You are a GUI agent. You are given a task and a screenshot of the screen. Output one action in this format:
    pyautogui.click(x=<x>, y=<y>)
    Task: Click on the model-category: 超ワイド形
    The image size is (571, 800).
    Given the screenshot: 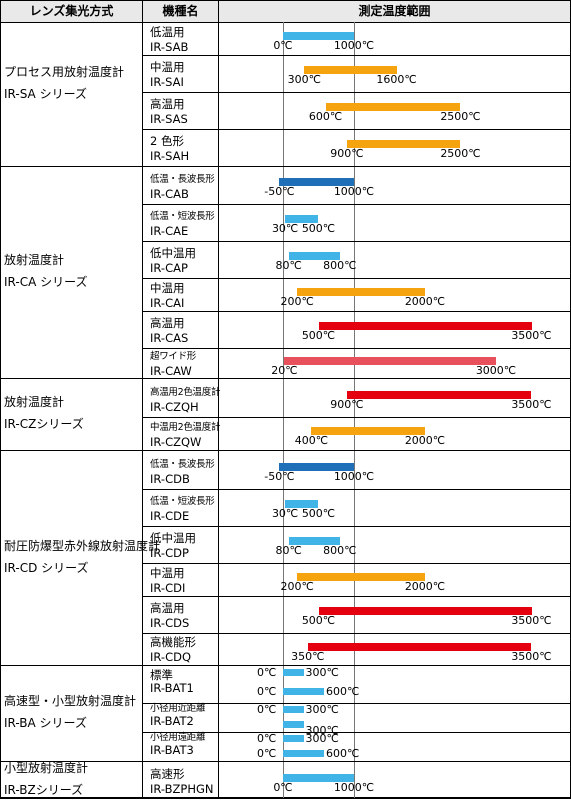 What is the action you would take?
    pyautogui.click(x=173, y=356)
    